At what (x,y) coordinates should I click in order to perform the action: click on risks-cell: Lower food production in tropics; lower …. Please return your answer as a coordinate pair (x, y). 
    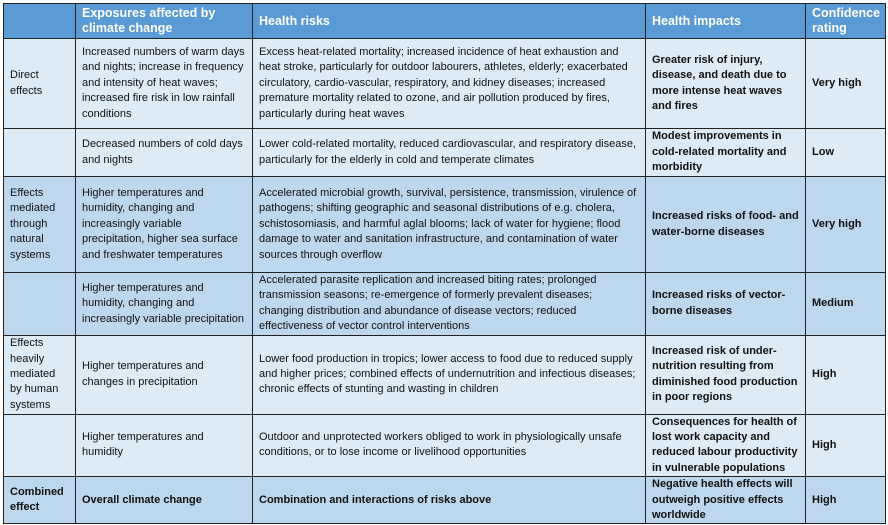
    Looking at the image, I should click on (449, 374).